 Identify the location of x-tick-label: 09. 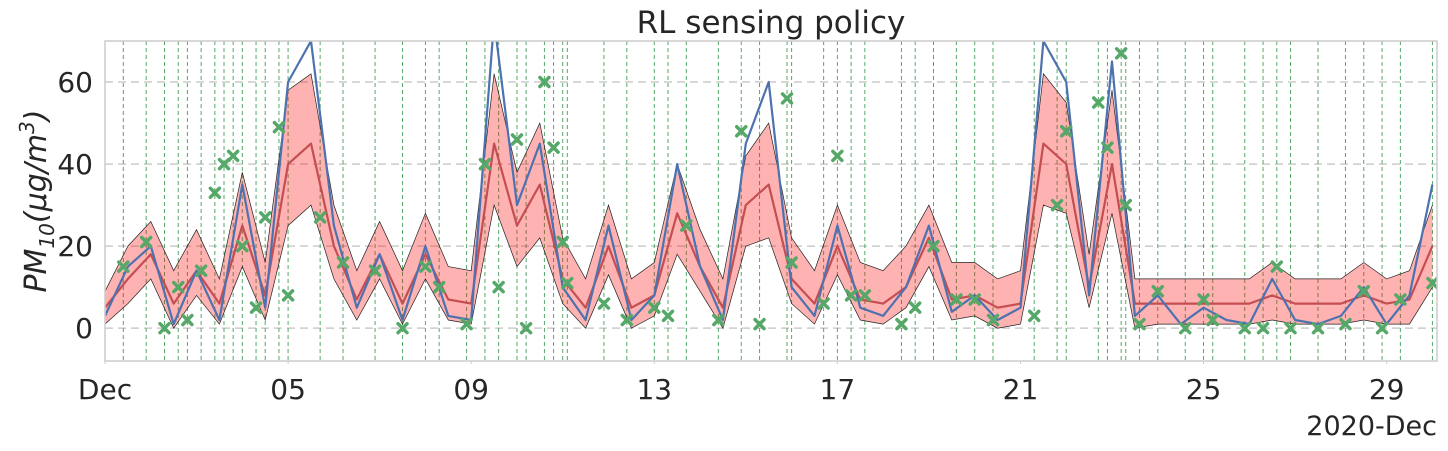
(471, 389).